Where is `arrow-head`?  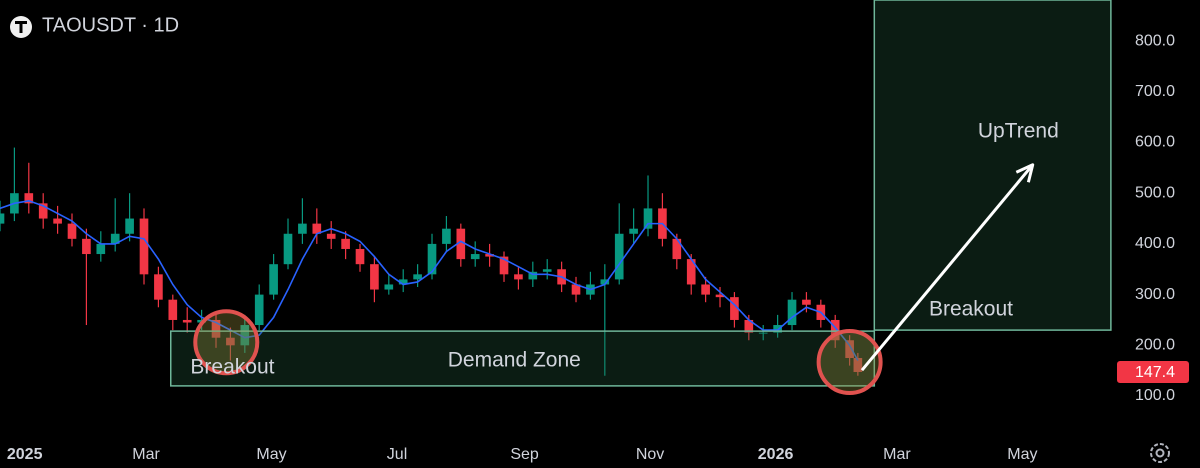 arrow-head is located at coordinates (1025, 173).